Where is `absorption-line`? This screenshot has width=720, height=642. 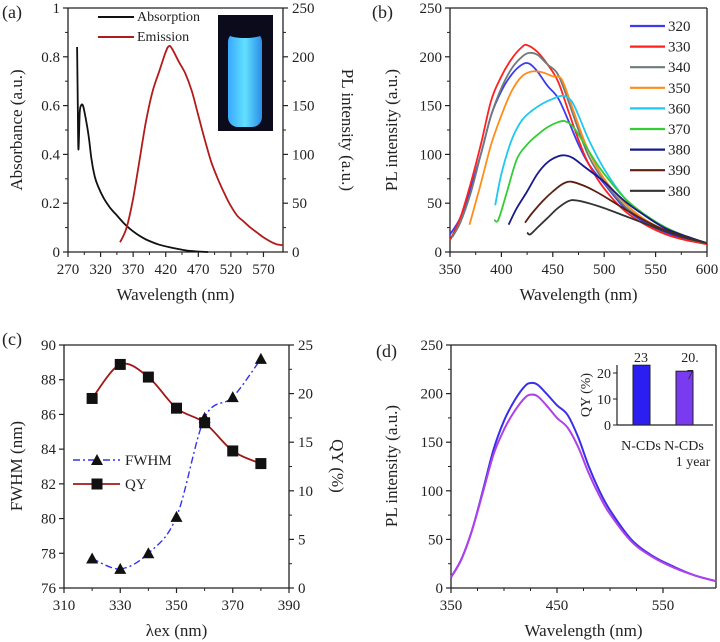 absorption-line is located at coordinates (142, 149).